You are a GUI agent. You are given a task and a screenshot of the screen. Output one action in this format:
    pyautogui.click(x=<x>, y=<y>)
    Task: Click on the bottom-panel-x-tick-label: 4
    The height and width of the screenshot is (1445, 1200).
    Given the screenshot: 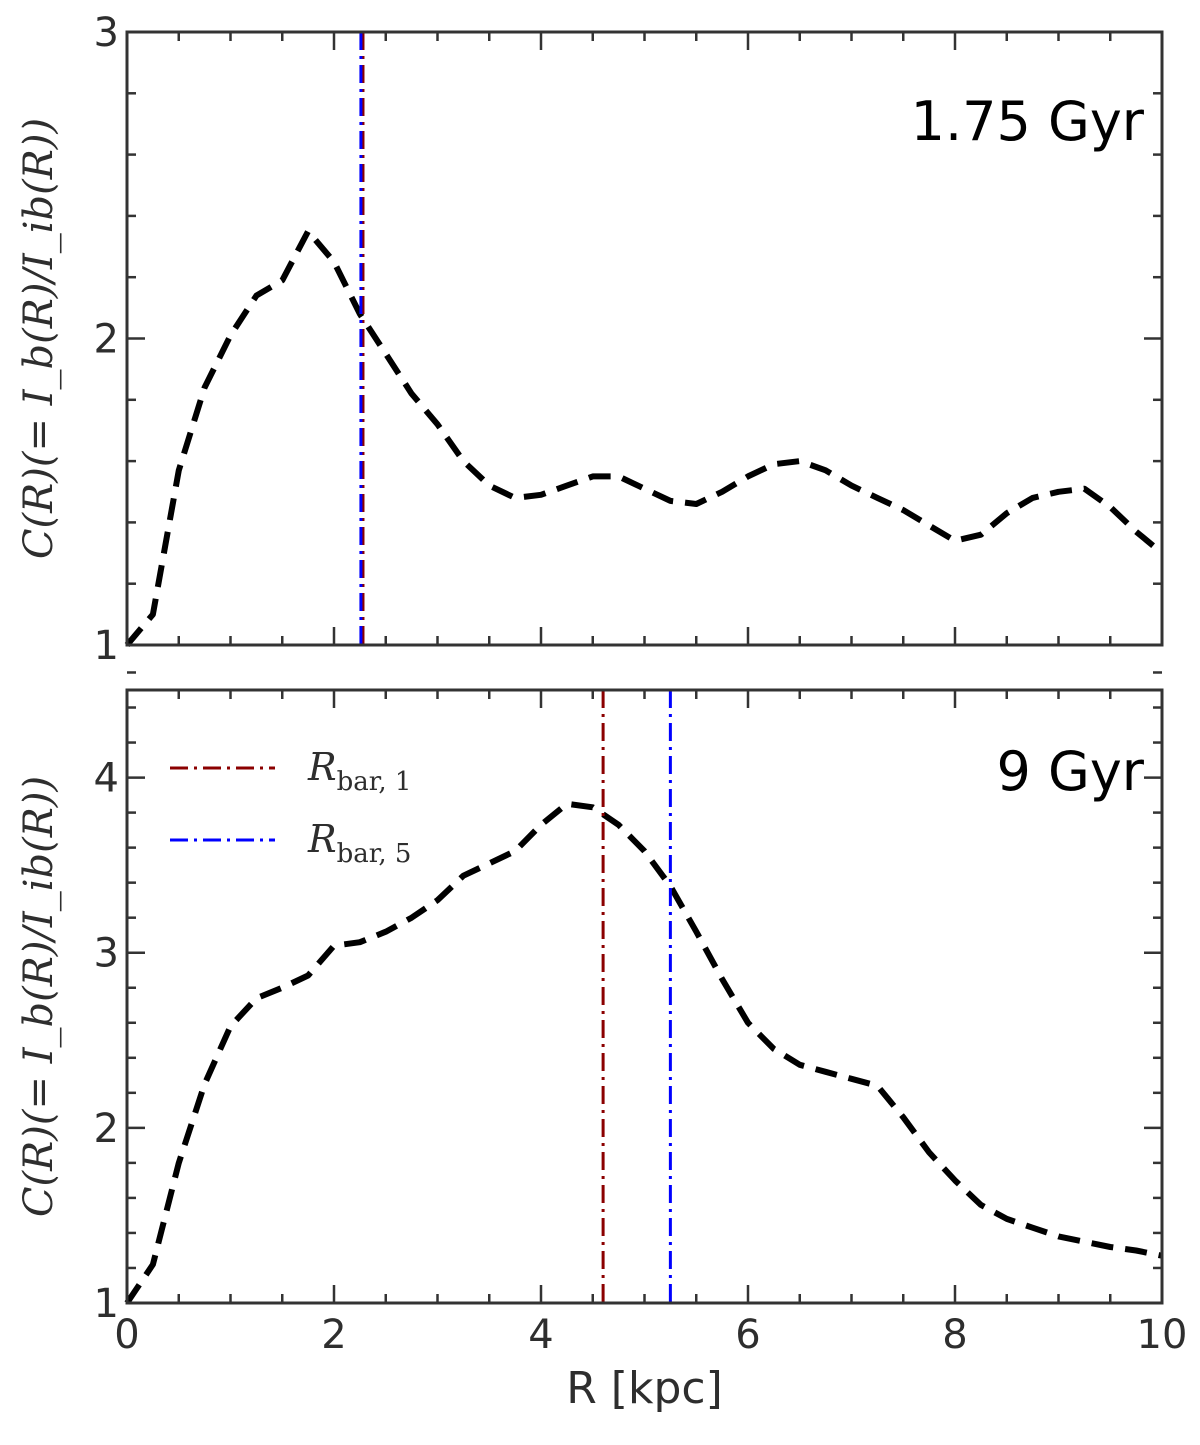 What is the action you would take?
    pyautogui.click(x=540, y=1335)
    